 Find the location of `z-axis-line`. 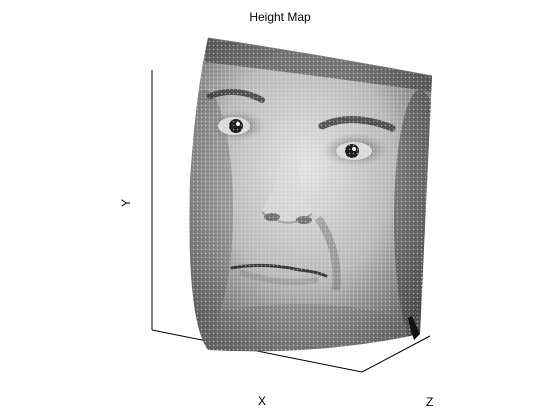

z-axis-line is located at coordinates (396, 354).